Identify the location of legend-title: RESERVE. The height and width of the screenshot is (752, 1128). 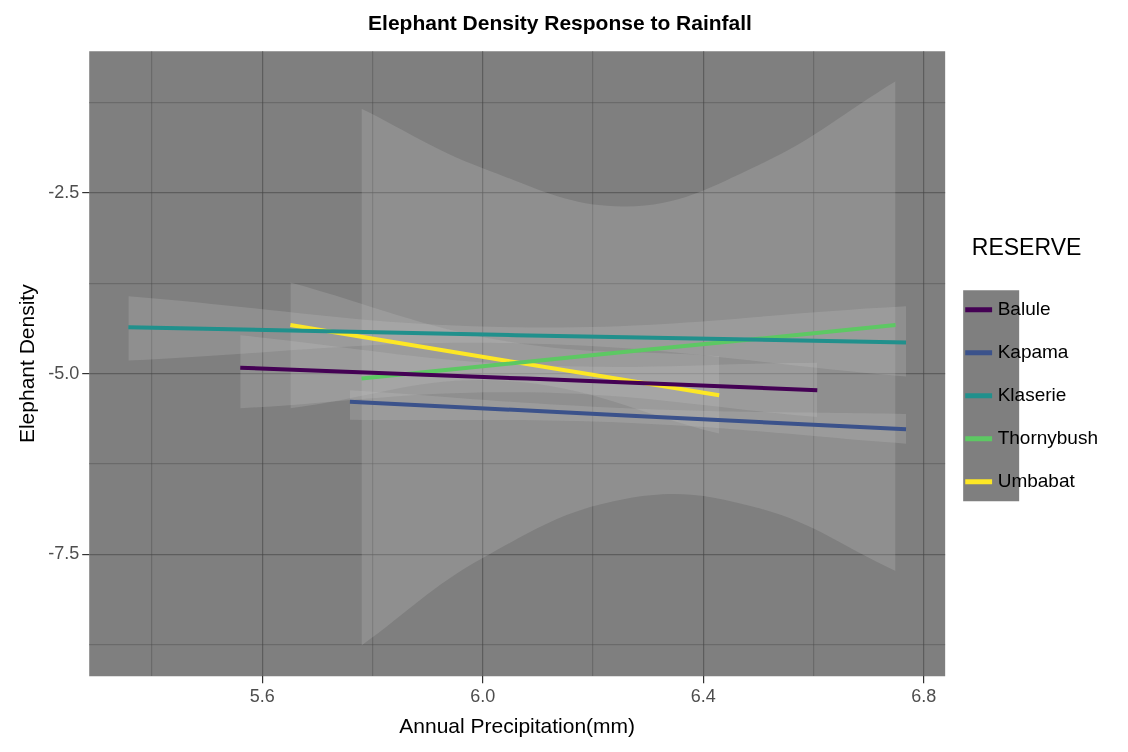
(1026, 246).